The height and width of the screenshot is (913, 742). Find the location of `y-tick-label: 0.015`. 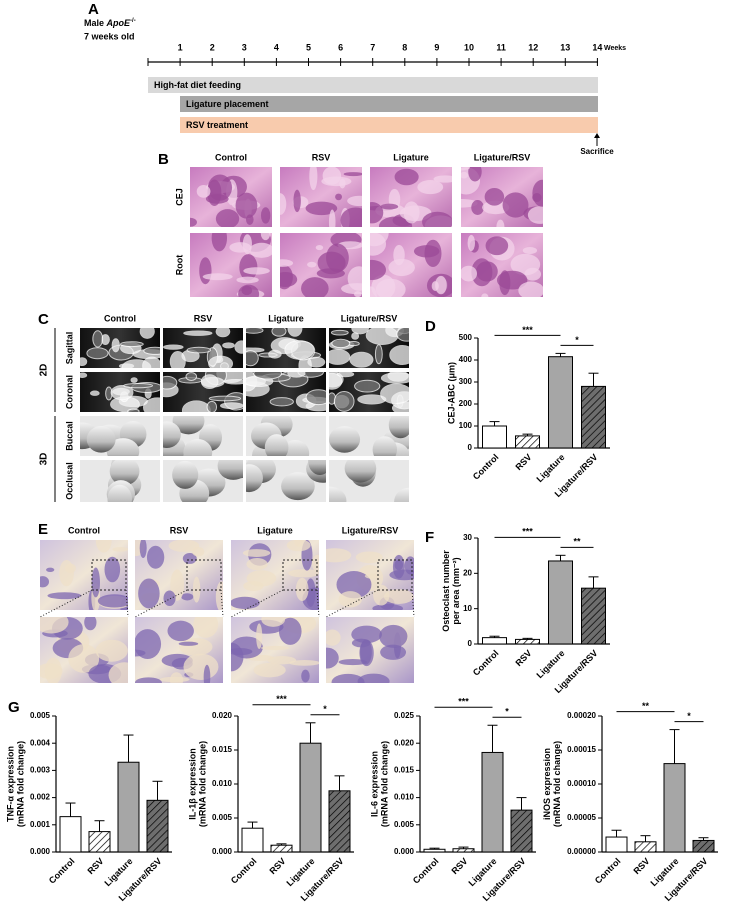

y-tick-label: 0.015 is located at coordinates (222, 749).